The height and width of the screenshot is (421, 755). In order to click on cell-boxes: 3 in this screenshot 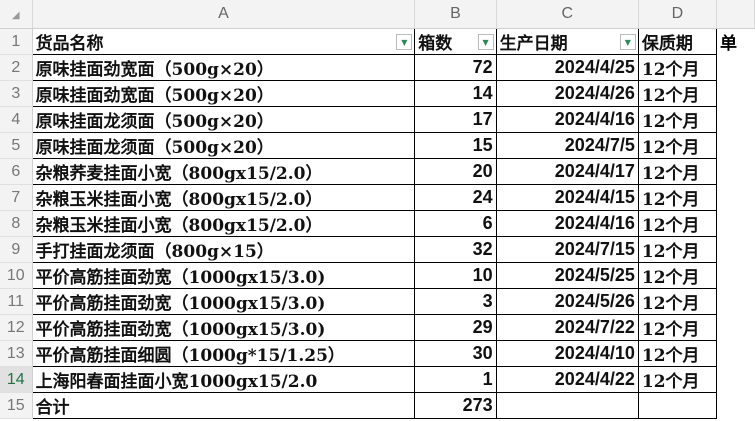, I will do `click(455, 301)`.